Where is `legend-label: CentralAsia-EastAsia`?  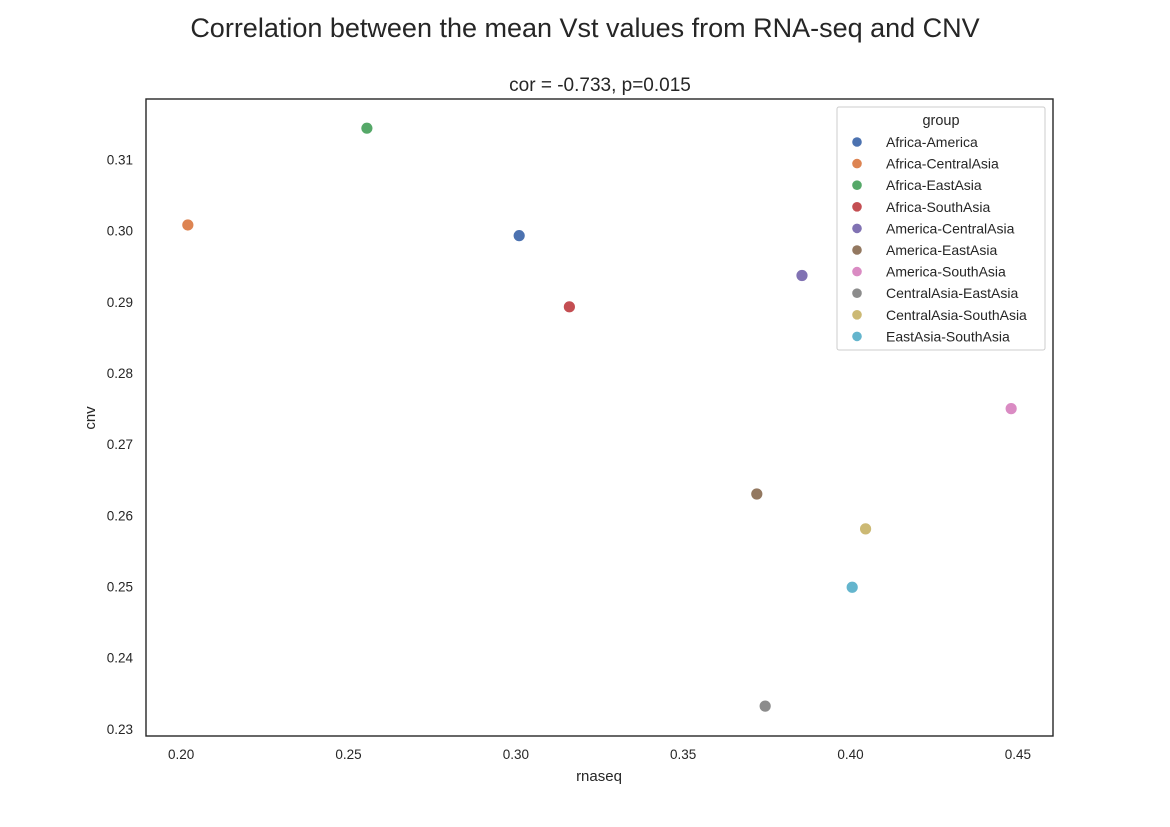 legend-label: CentralAsia-EastAsia is located at coordinates (952, 293).